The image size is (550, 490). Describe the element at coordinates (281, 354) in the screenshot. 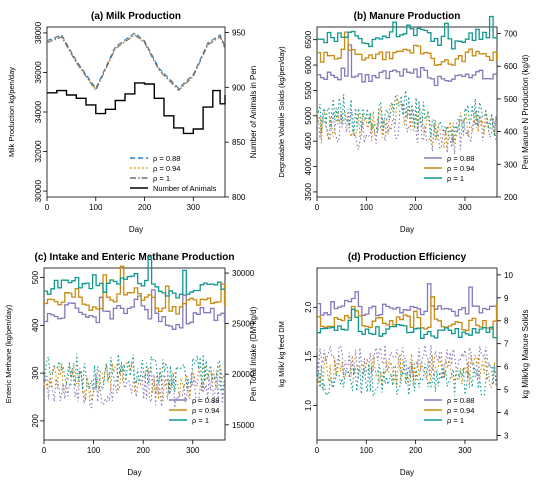

I see `y-axis-label: kg Milk/ kg feed DM` at that location.